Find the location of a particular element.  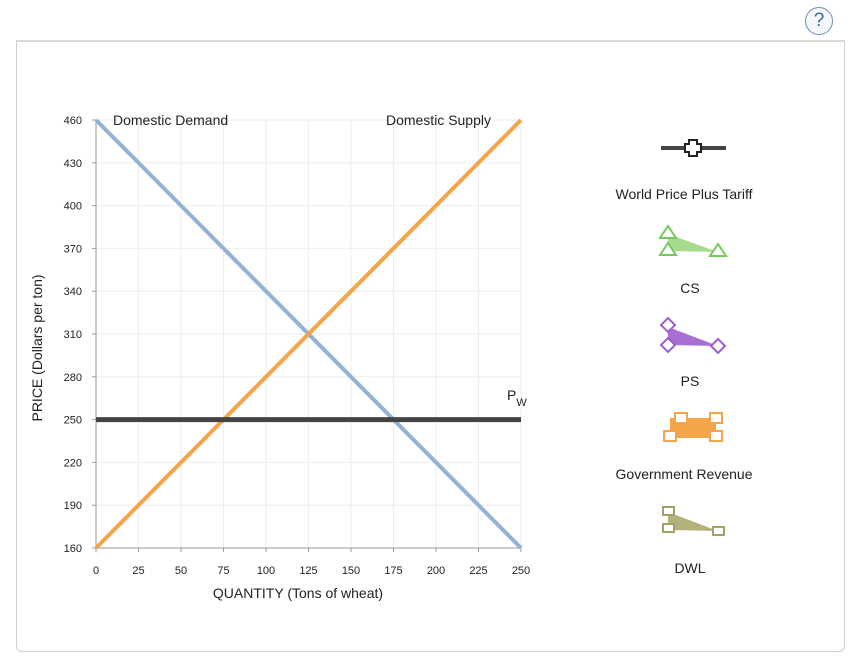

x-tick-label: 225 is located at coordinates (478, 571).